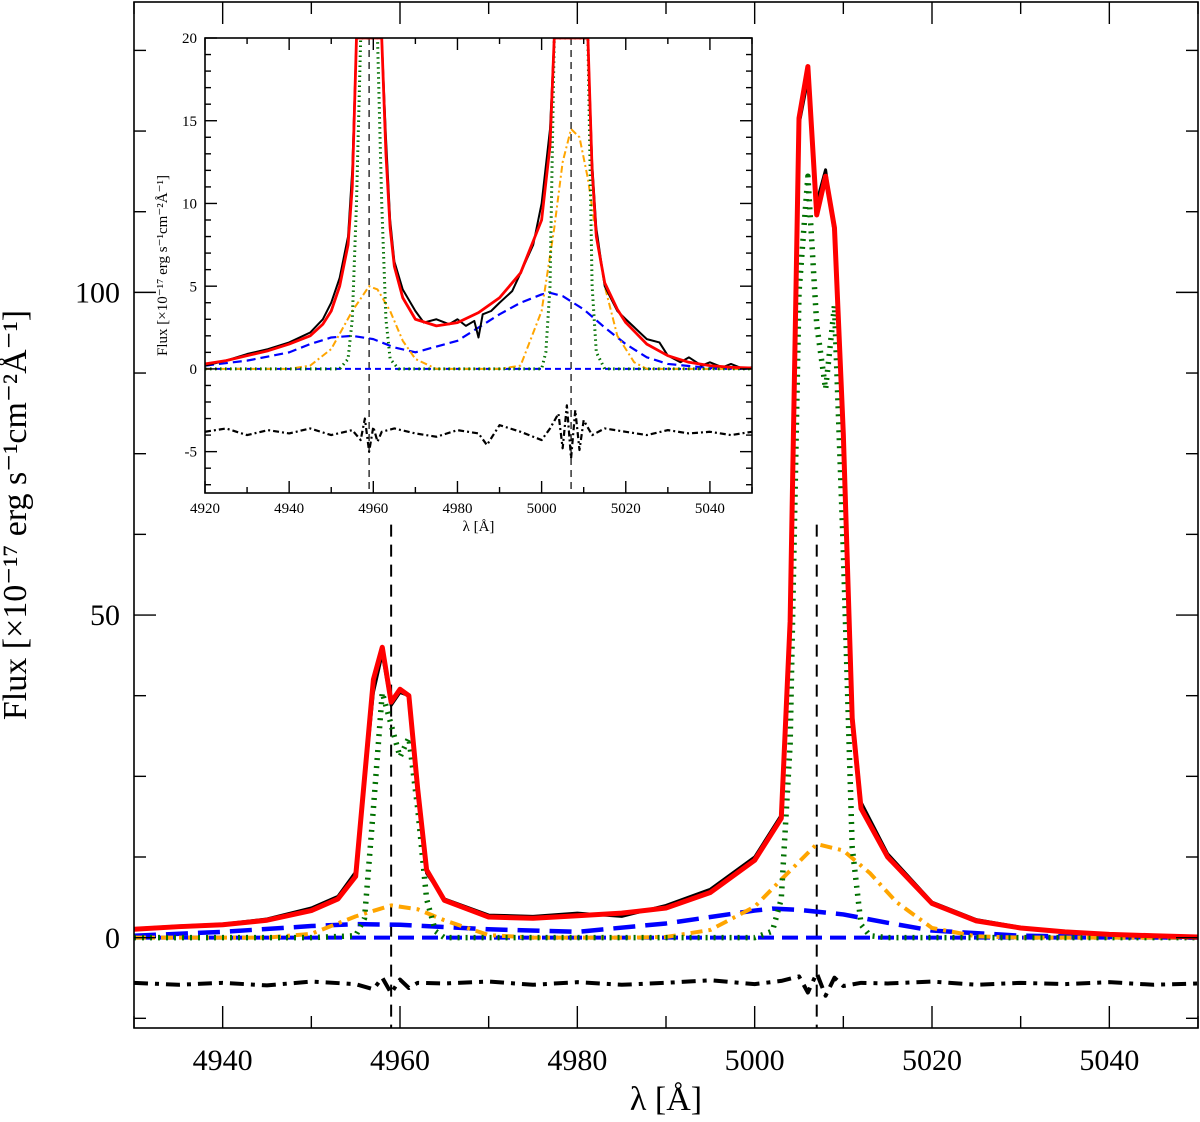 This screenshot has width=1200, height=1122. I want to click on y-tick-label: -5, so click(191, 453).